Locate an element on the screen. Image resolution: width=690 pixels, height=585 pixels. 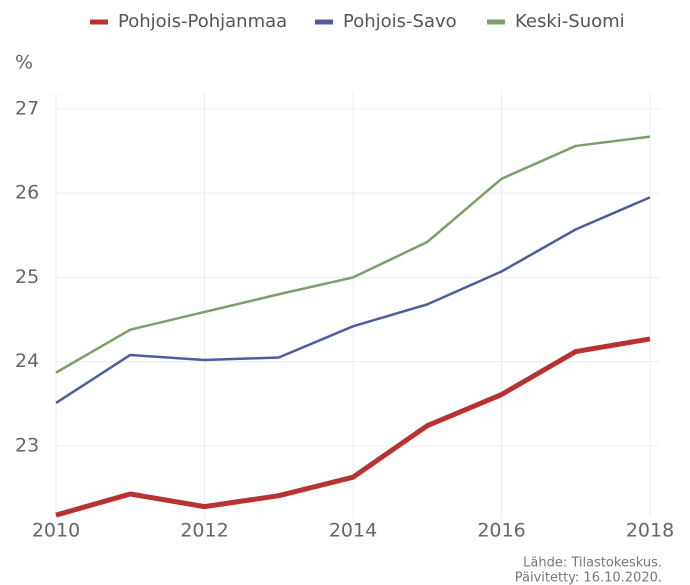
legend-label: Keski-Suomi is located at coordinates (570, 21).